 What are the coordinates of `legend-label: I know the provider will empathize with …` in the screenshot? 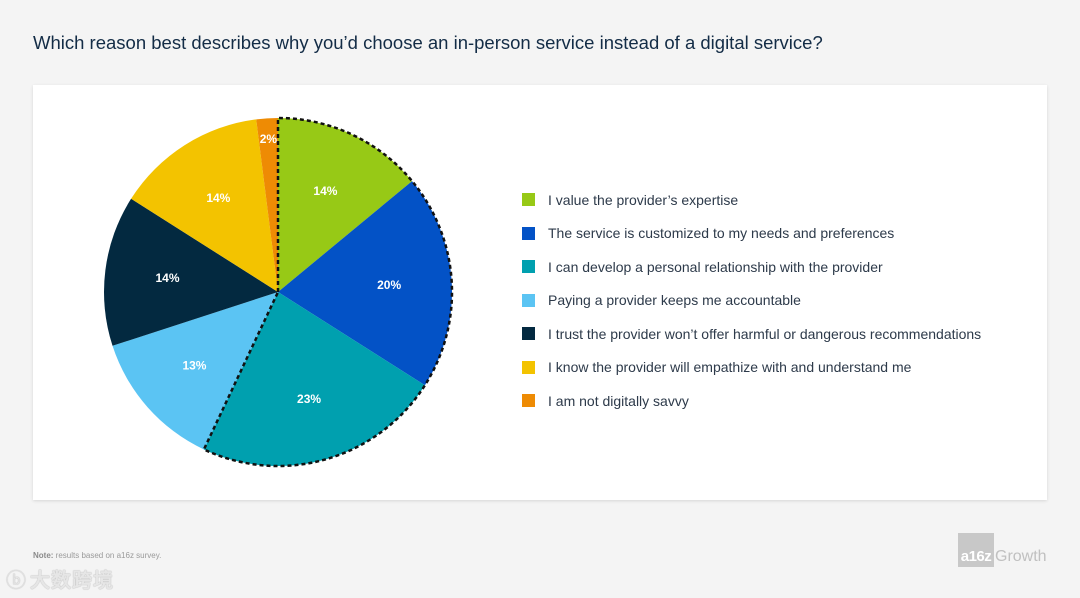 It's located at (730, 367).